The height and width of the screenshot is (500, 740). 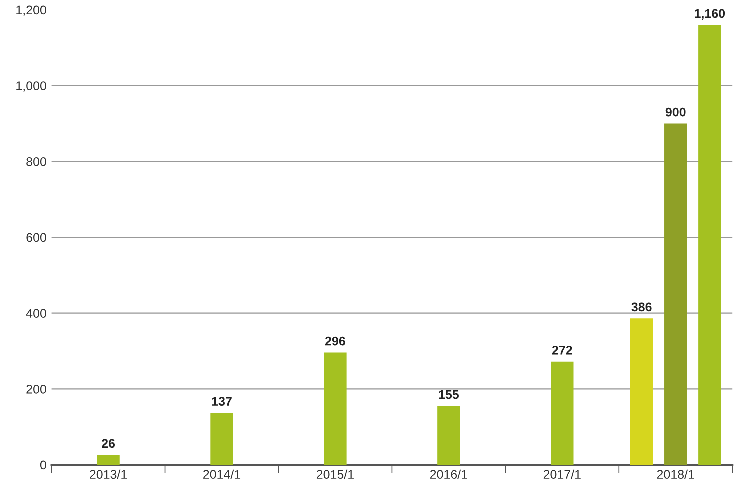 What do you see at coordinates (449, 475) in the screenshot?
I see `x-tick-label: 2016/1` at bounding box center [449, 475].